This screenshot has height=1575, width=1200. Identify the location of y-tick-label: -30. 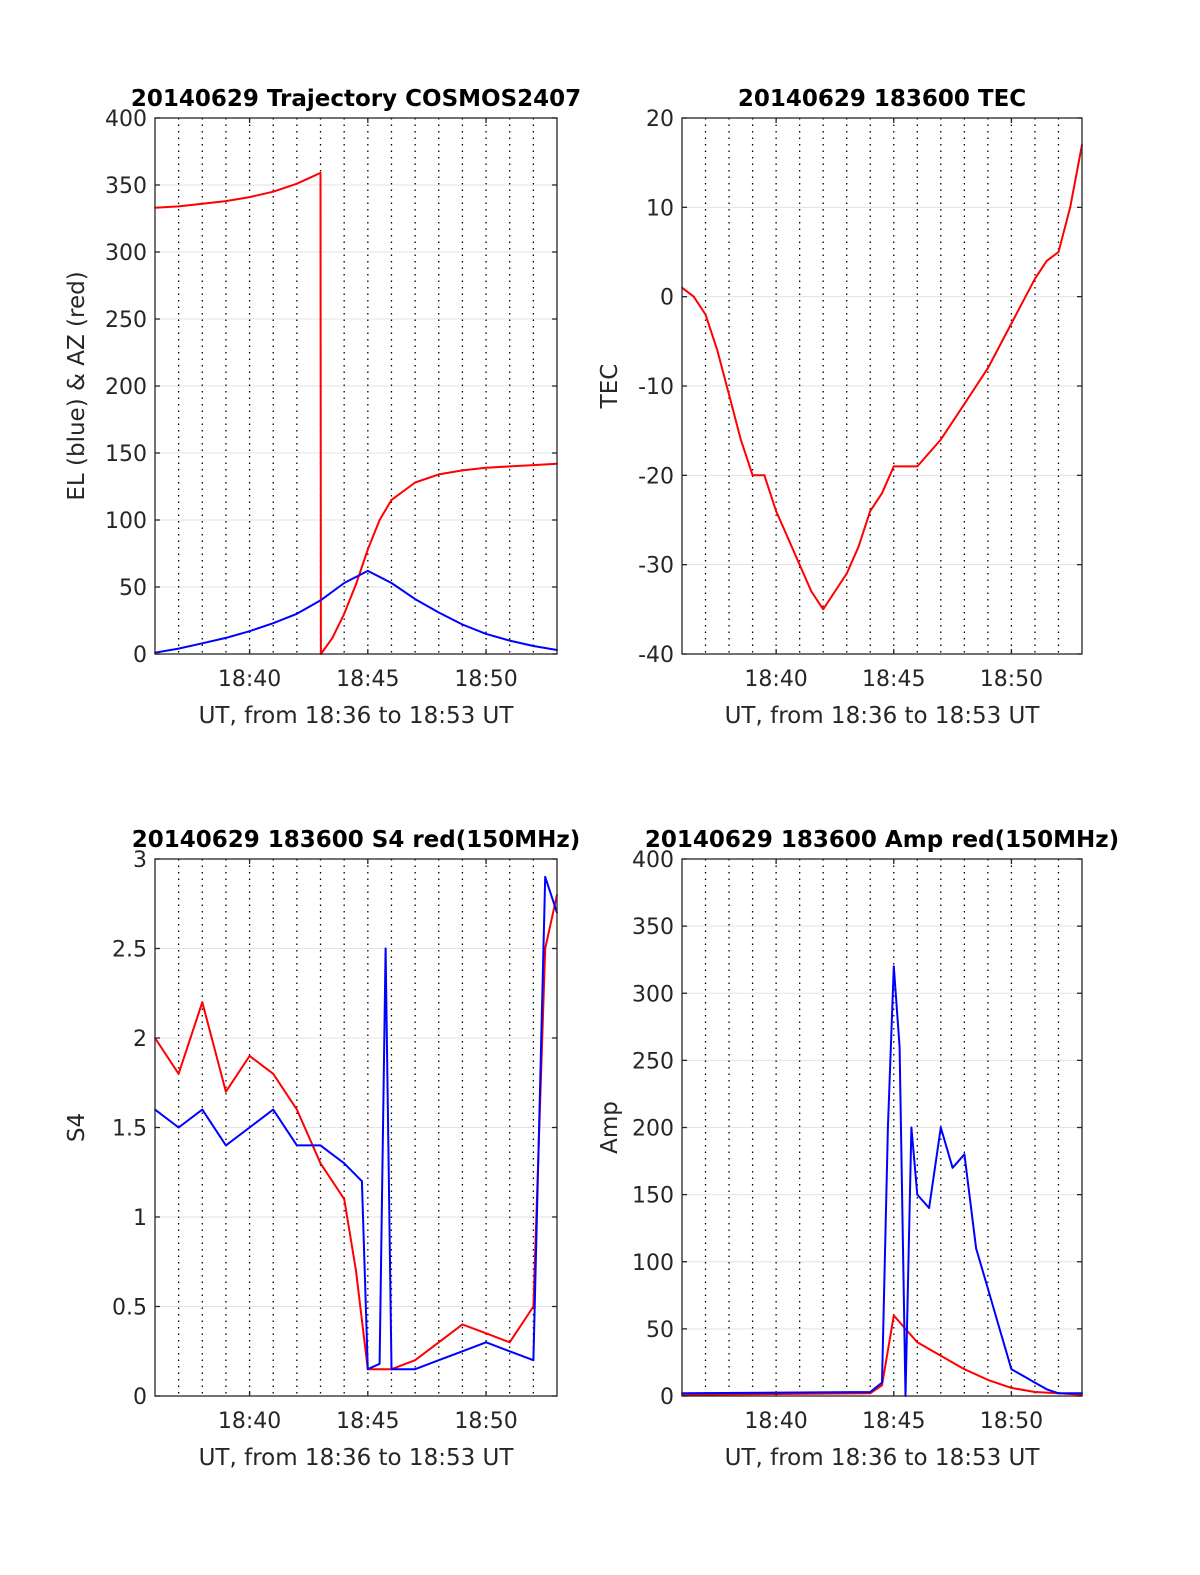
(656, 566).